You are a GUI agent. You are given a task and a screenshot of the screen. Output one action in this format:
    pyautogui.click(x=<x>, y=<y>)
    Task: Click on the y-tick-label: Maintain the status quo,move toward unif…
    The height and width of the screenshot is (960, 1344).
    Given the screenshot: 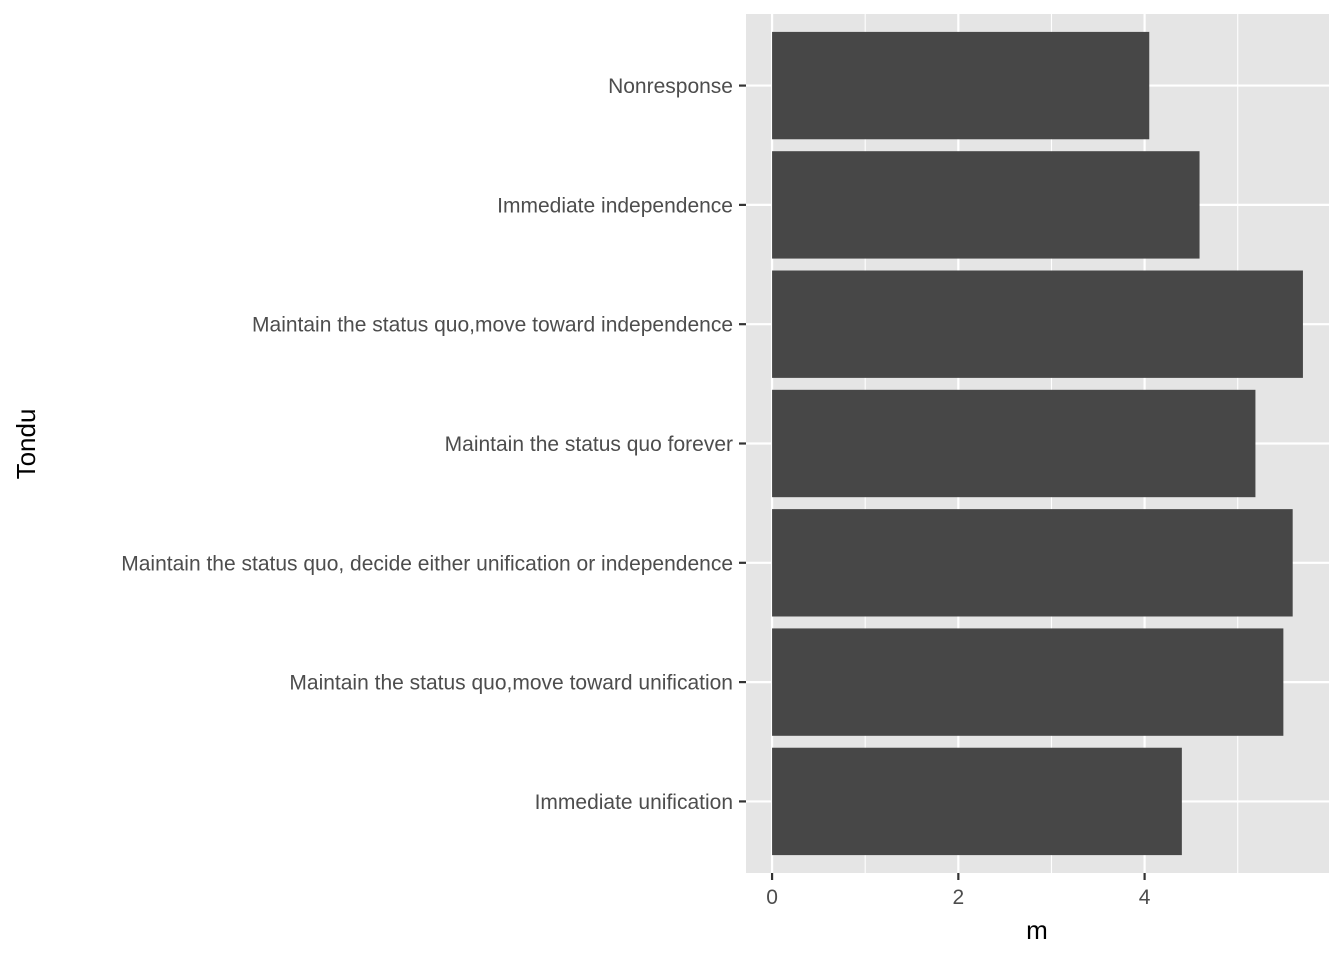 What is the action you would take?
    pyautogui.click(x=511, y=683)
    